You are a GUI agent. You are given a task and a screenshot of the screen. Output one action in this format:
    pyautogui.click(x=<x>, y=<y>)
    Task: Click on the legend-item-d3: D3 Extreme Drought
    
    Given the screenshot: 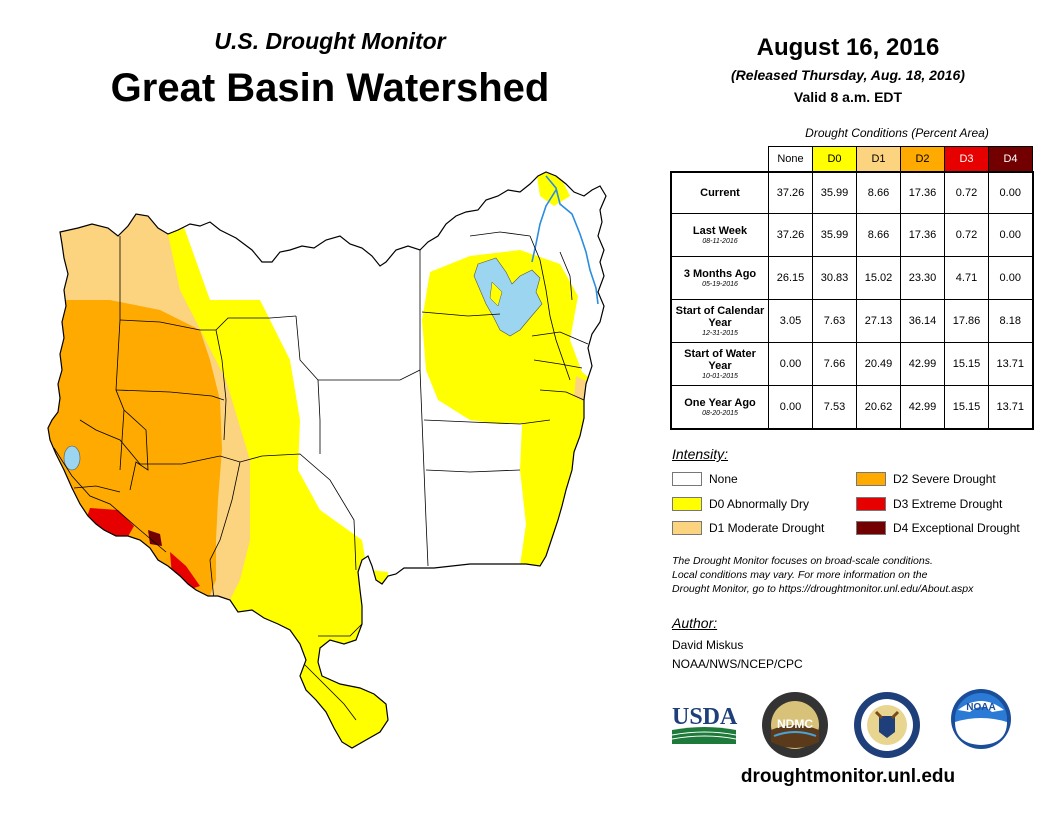 What is the action you would take?
    pyautogui.click(x=929, y=504)
    